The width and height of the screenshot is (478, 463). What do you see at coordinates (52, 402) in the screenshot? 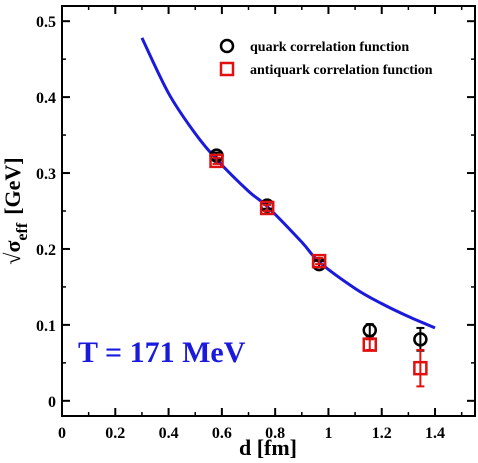
I see `y-tick-label: 0` at bounding box center [52, 402].